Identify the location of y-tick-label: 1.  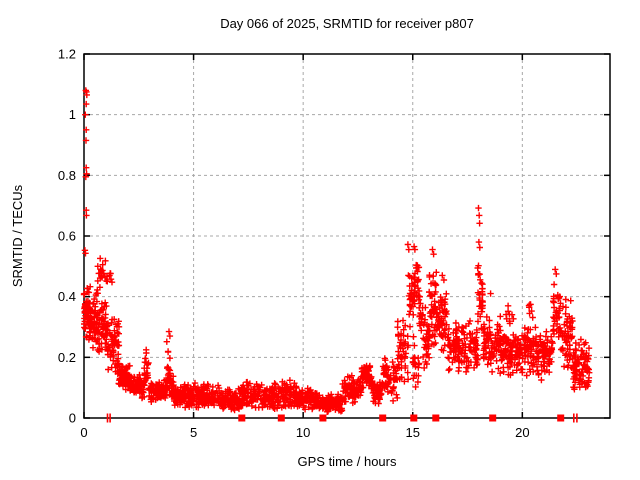
(72, 114).